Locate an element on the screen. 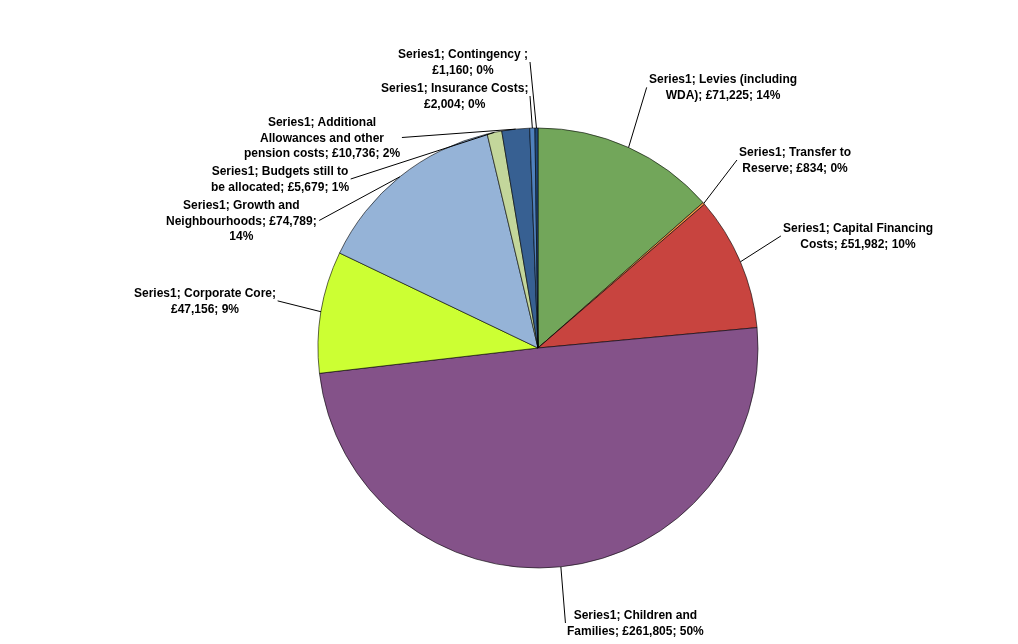  data-label: Series1; Growth and Neighbourhoods; £74,789; 14% is located at coordinates (241, 221).